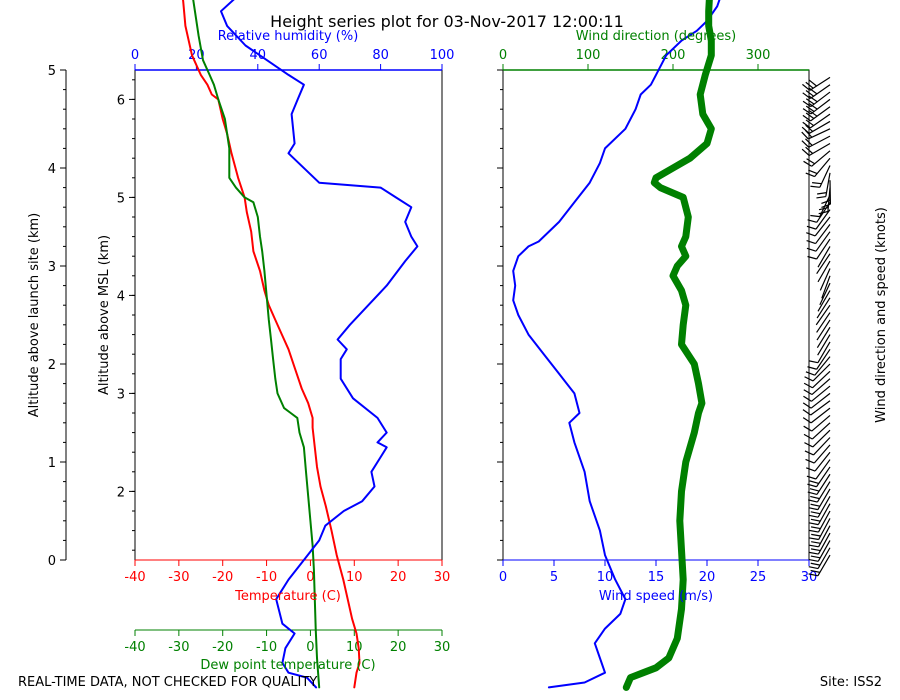 This screenshot has height=700, width=900. Describe the element at coordinates (354, 647) in the screenshot. I see `dewpoint-tick-label: 10` at that location.